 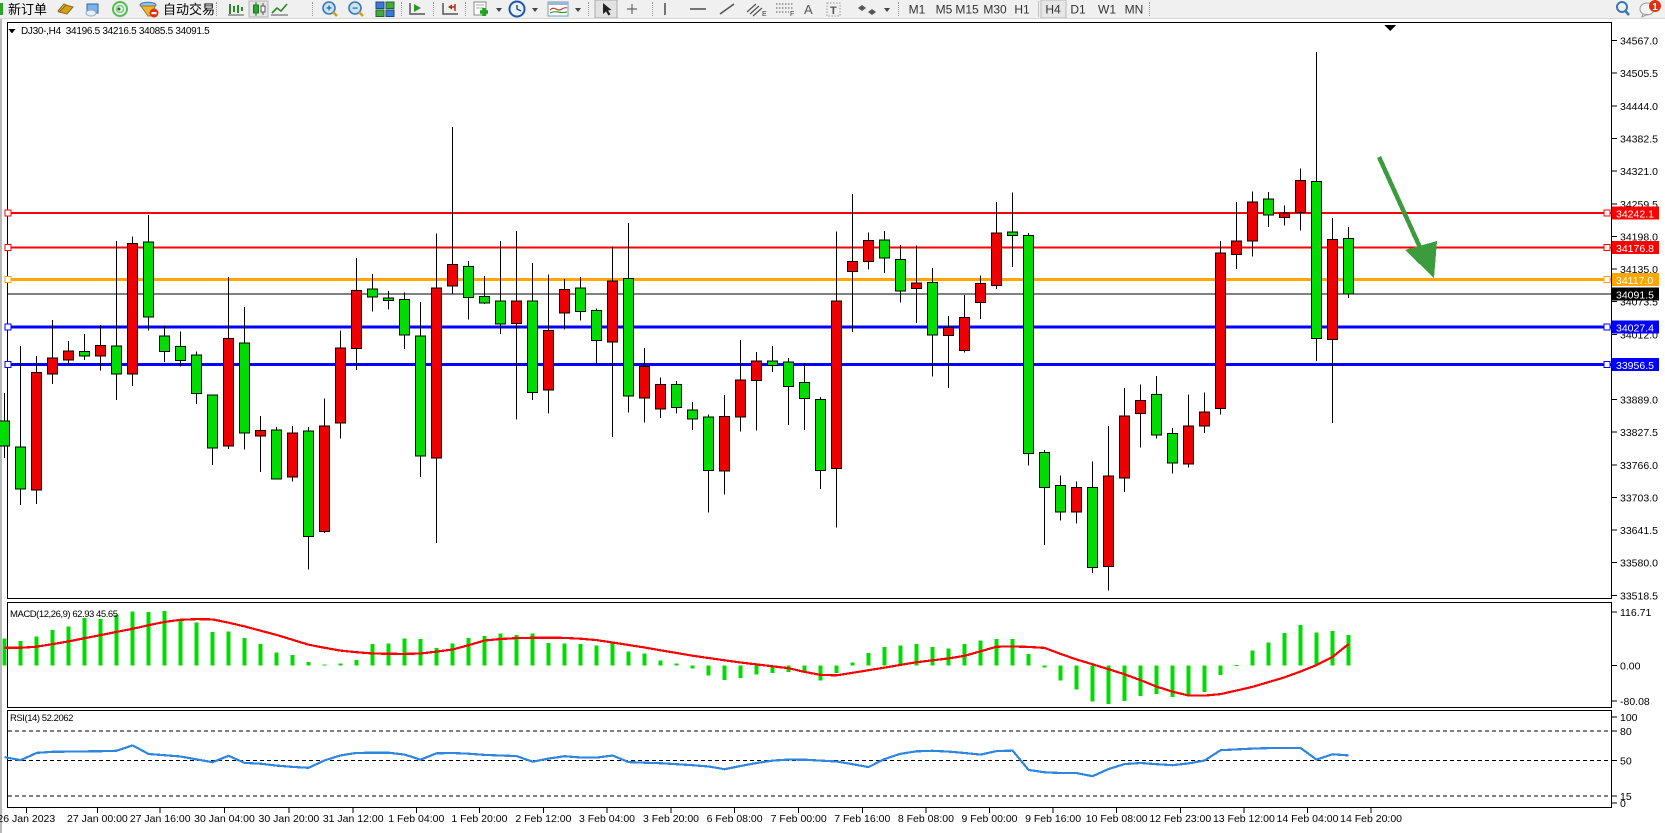 What do you see at coordinates (353, 819) in the screenshot?
I see `svg-text: 31 Jan 12:00` at bounding box center [353, 819].